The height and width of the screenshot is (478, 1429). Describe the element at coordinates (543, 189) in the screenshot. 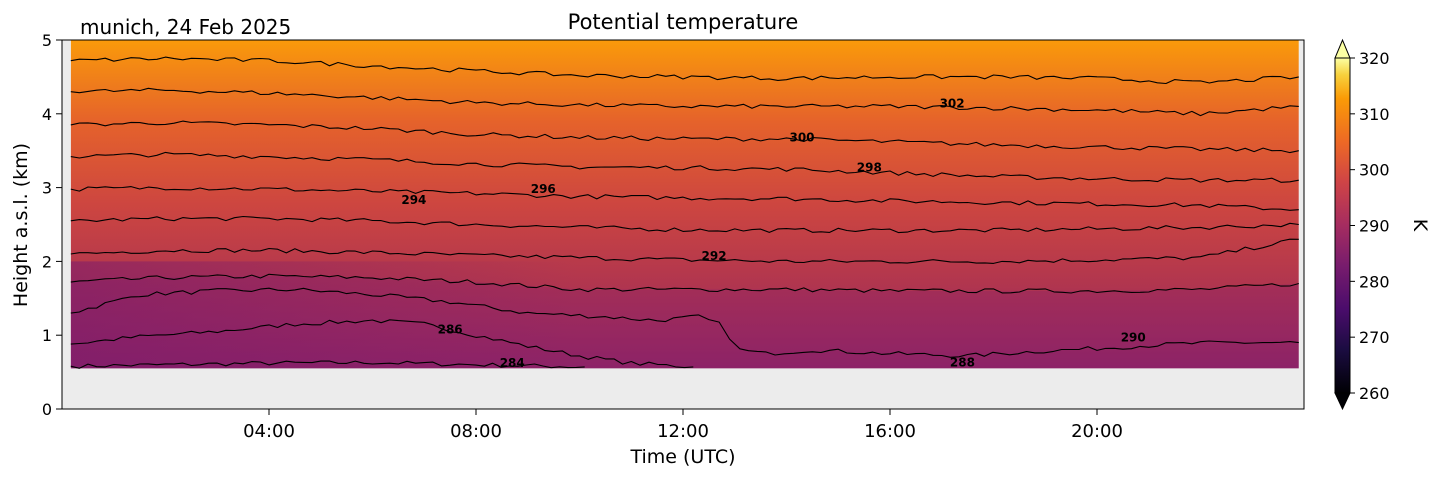

I see `contour-label-296: 296` at that location.